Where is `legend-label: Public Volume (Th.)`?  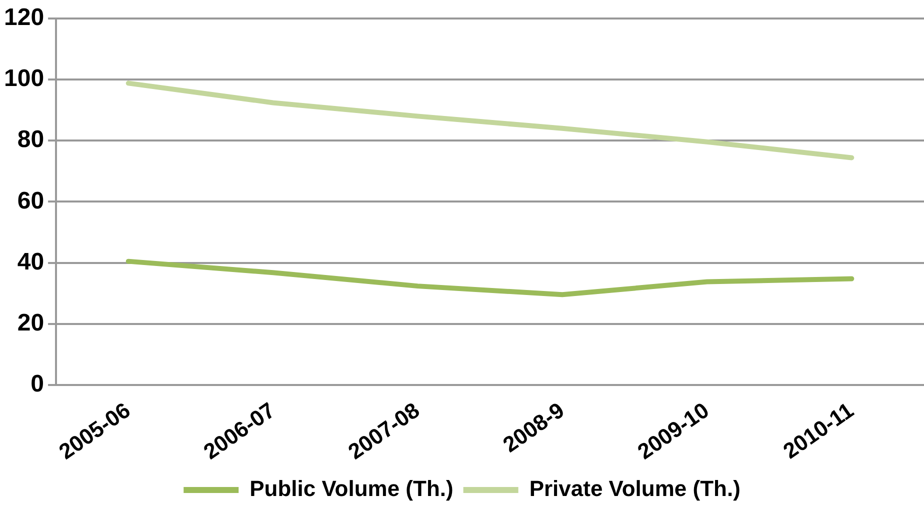 legend-label: Public Volume (Th.) is located at coordinates (352, 489).